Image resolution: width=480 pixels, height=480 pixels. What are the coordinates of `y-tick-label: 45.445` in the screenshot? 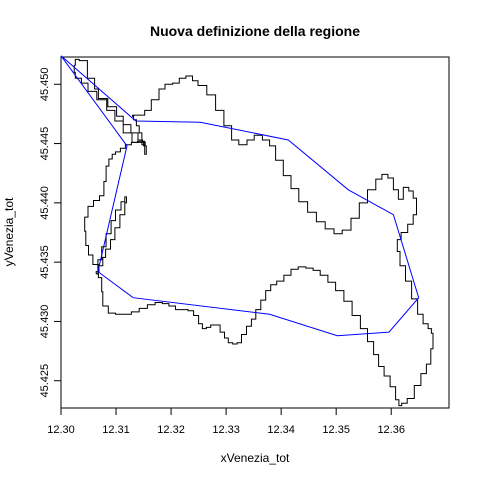 It's located at (45, 144).